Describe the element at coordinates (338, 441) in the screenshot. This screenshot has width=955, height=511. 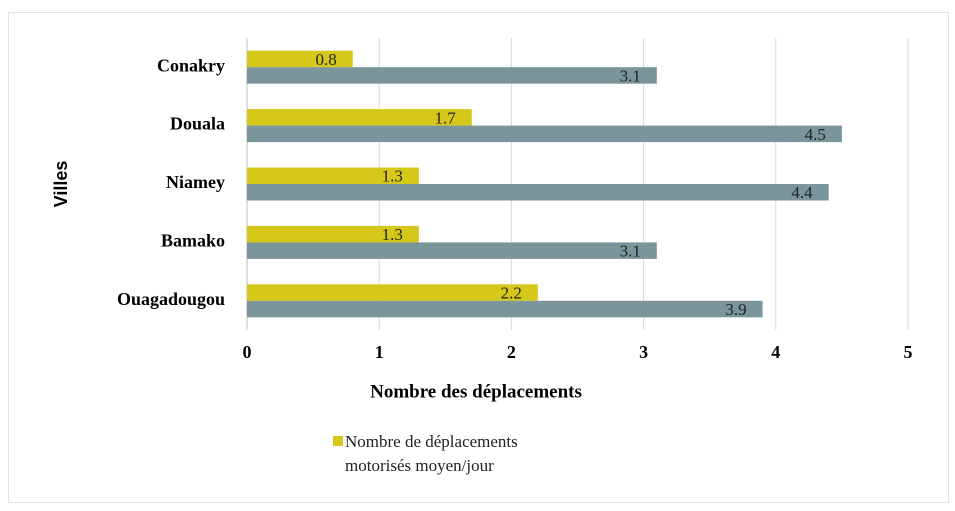
I see `legend-swatch` at that location.